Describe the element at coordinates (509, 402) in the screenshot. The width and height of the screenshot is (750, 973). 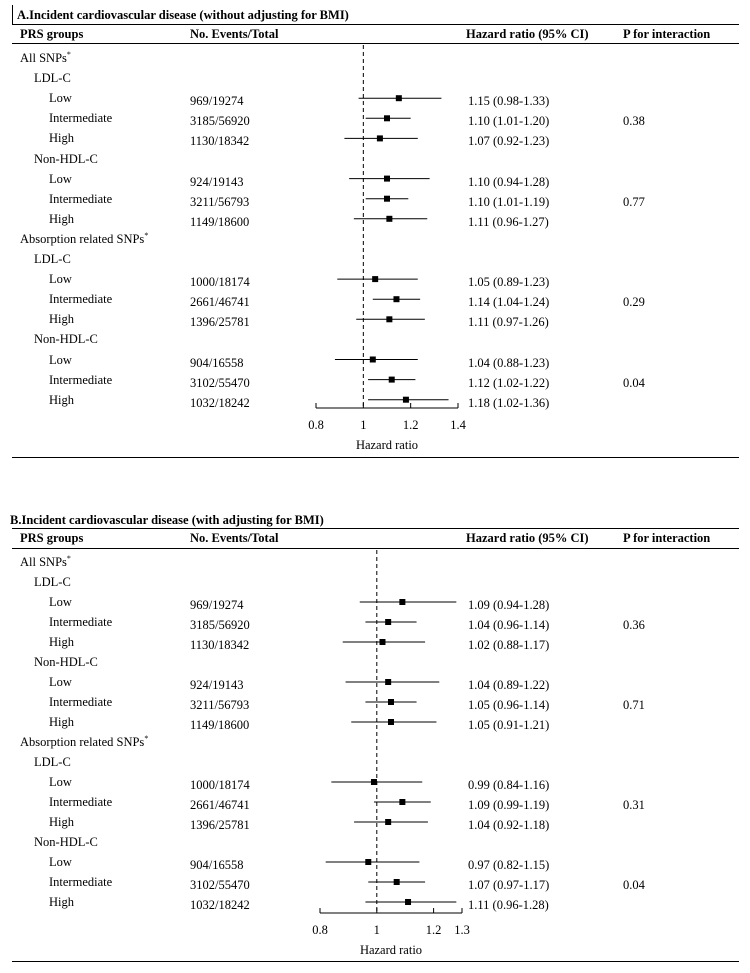
I see `hazard-ratio-ci-value: 1.18 (1.02-1.36)` at that location.